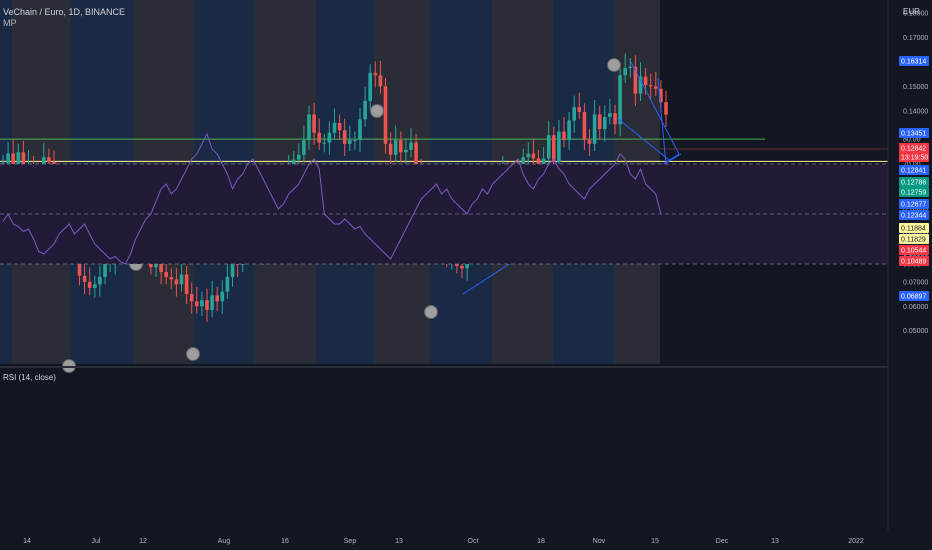 Image resolution: width=932 pixels, height=550 pixels. I want to click on x-tick-label: Dec, so click(722, 541).